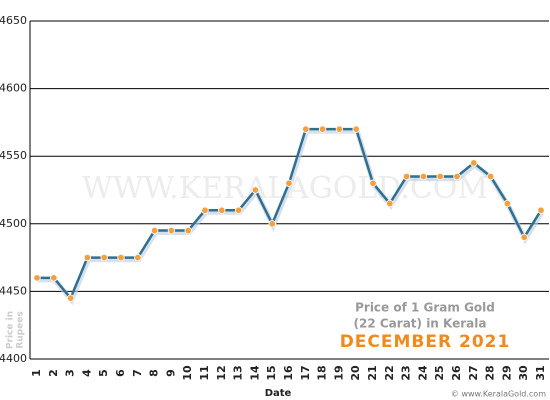 This screenshot has width=550, height=400. Describe the element at coordinates (221, 372) in the screenshot. I see `x-tick-label: 12` at that location.